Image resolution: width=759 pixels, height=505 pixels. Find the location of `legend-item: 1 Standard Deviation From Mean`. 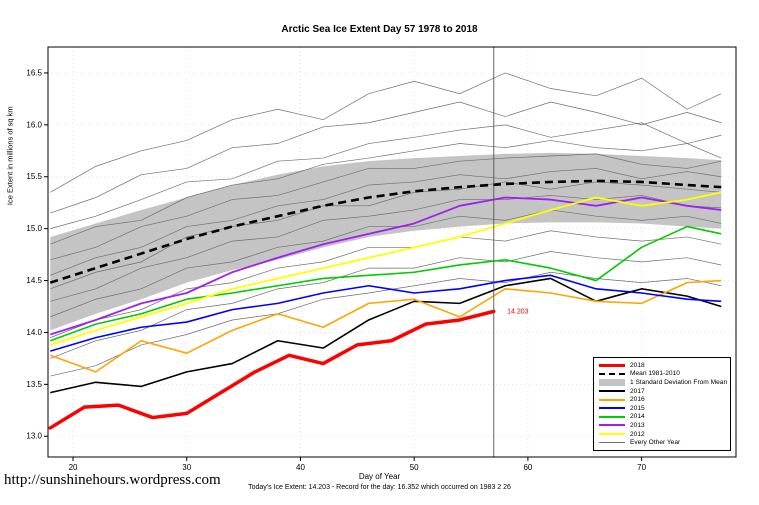

legend-item: 1 Standard Deviation From Mean is located at coordinates (663, 382).